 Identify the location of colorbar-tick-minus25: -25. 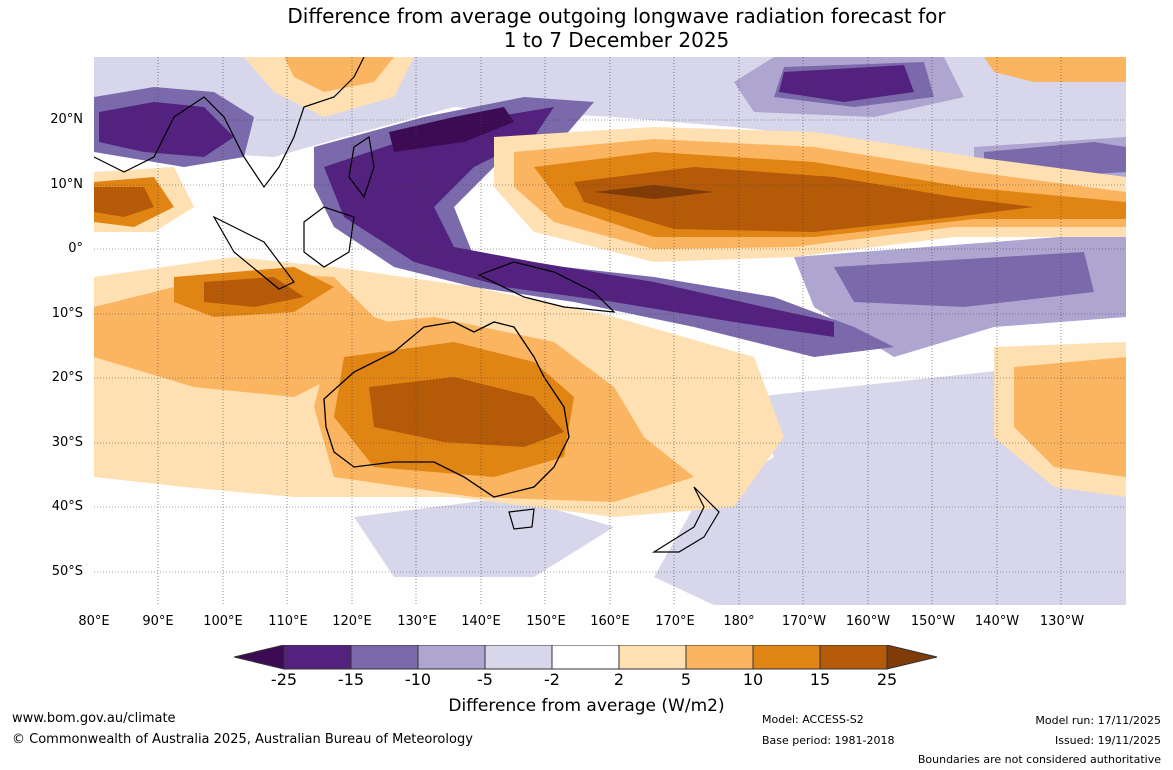
(284, 679).